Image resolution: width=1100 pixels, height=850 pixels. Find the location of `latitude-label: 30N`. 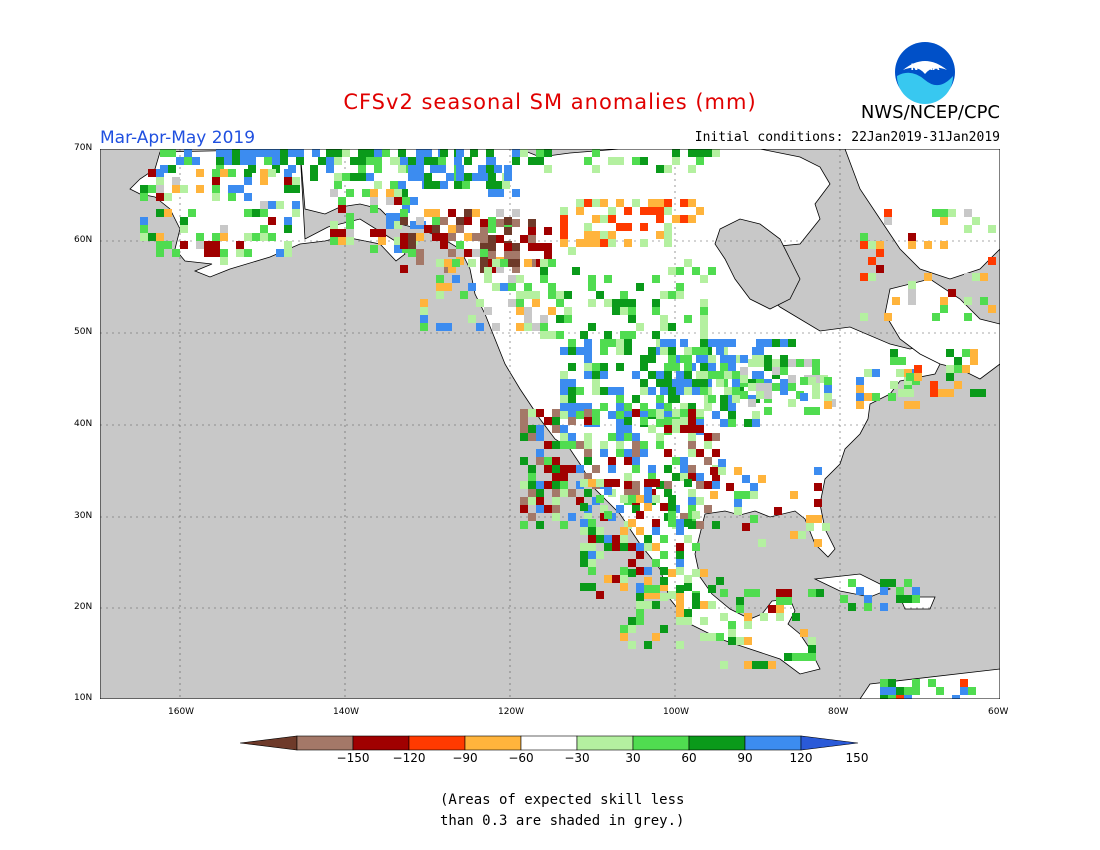

latitude-label: 30N is located at coordinates (83, 516).